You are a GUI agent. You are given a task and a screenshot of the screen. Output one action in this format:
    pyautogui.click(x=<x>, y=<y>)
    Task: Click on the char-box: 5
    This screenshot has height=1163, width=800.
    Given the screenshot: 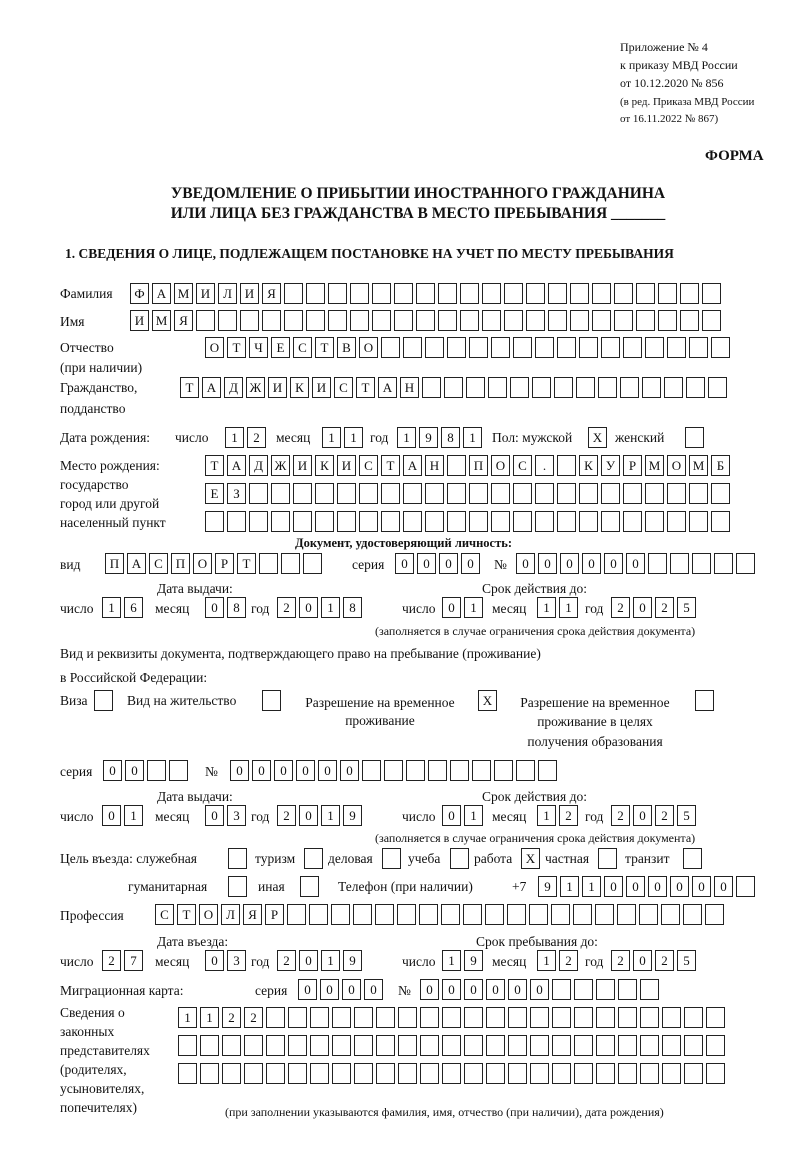 What is the action you would take?
    pyautogui.click(x=686, y=815)
    